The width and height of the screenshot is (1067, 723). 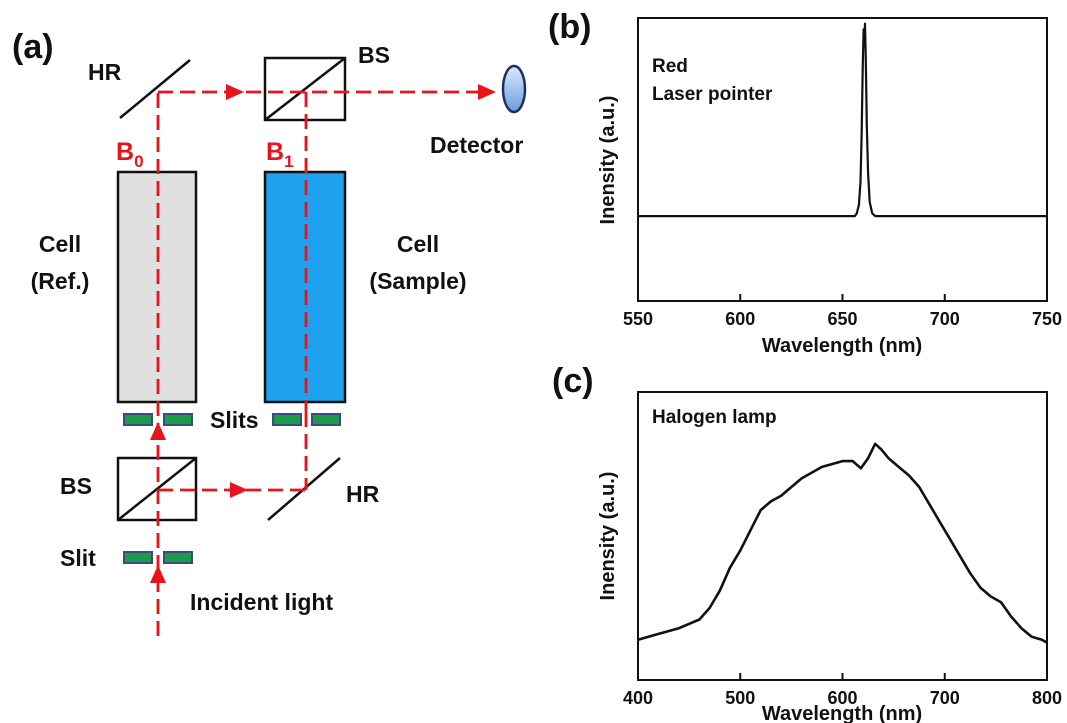 What do you see at coordinates (178, 419) in the screenshot?
I see `slit-ref-right` at bounding box center [178, 419].